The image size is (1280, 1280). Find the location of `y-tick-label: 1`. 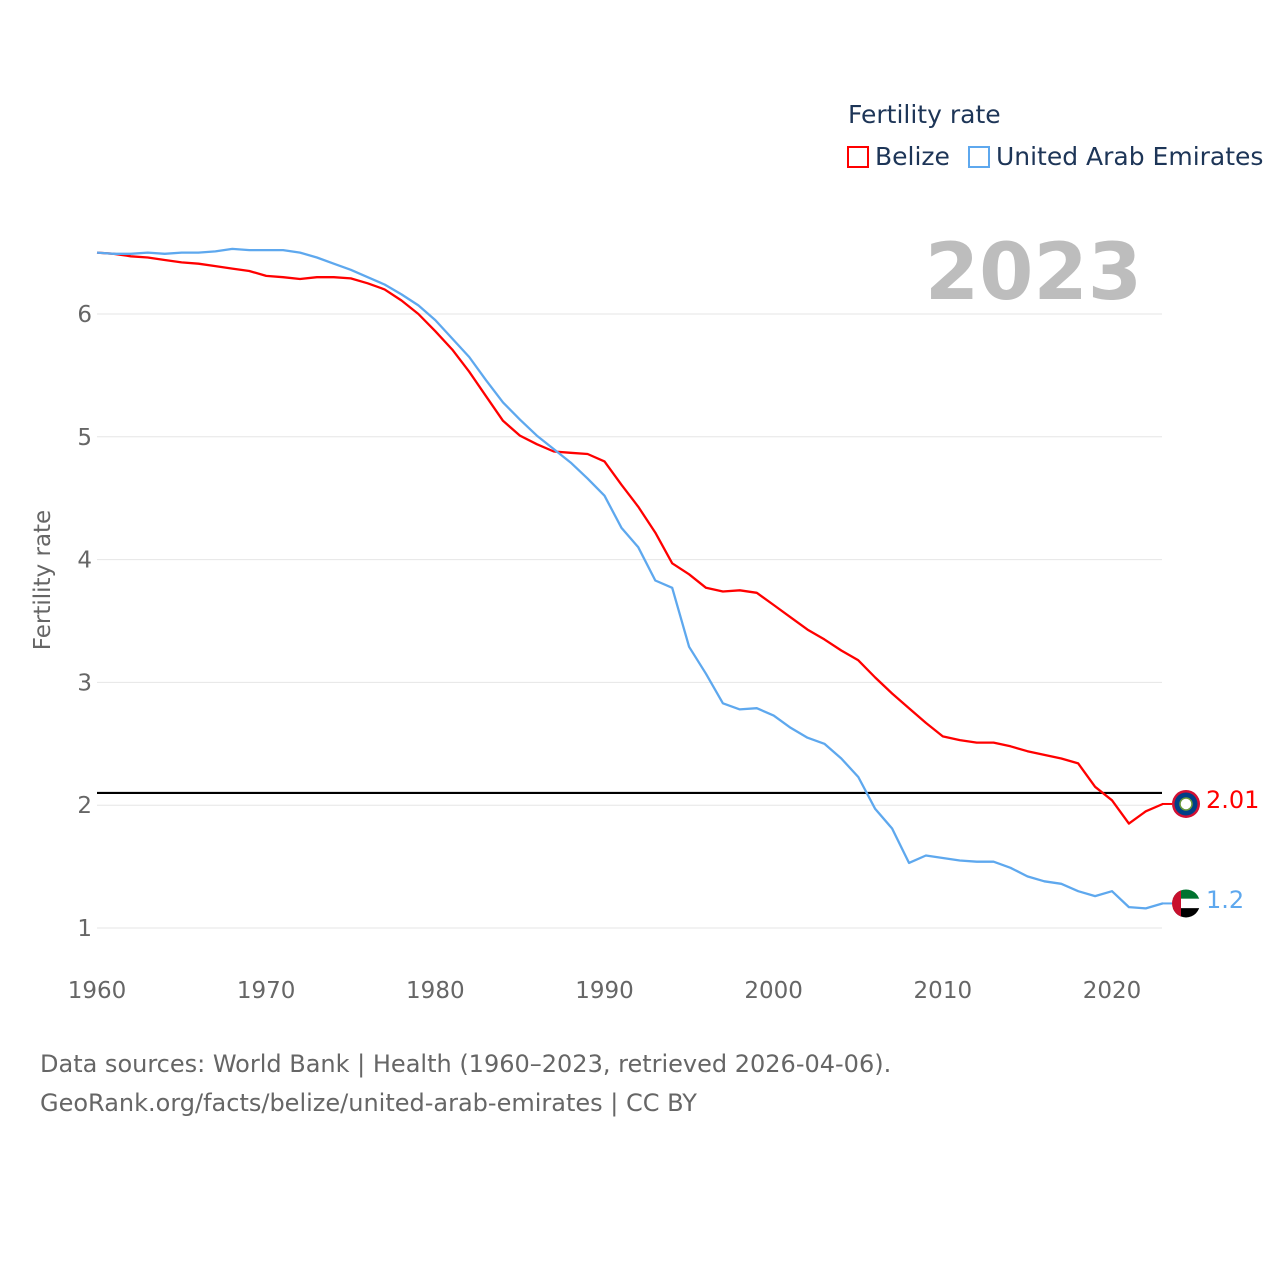

y-tick-label: 1 is located at coordinates (84, 929).